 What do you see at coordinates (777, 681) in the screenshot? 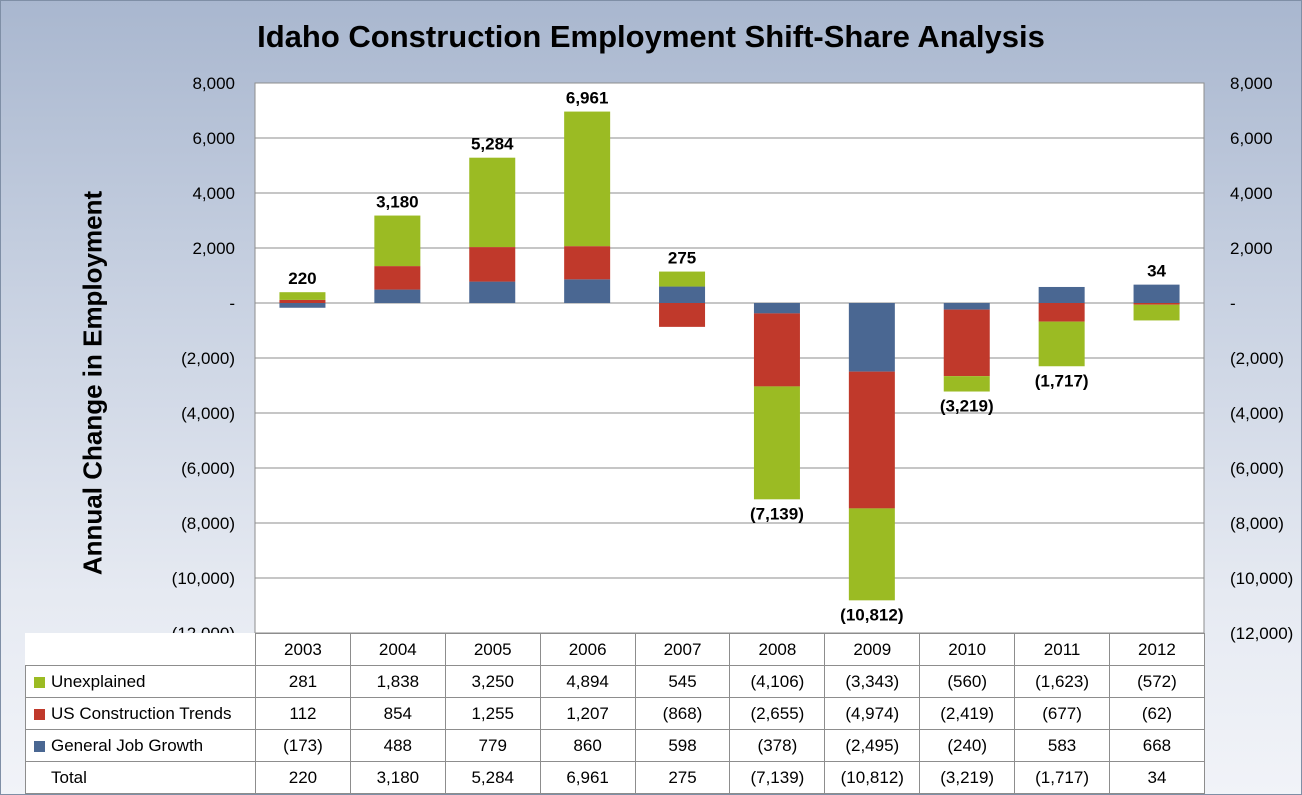
I see `table-cell: (4,106)` at bounding box center [777, 681].